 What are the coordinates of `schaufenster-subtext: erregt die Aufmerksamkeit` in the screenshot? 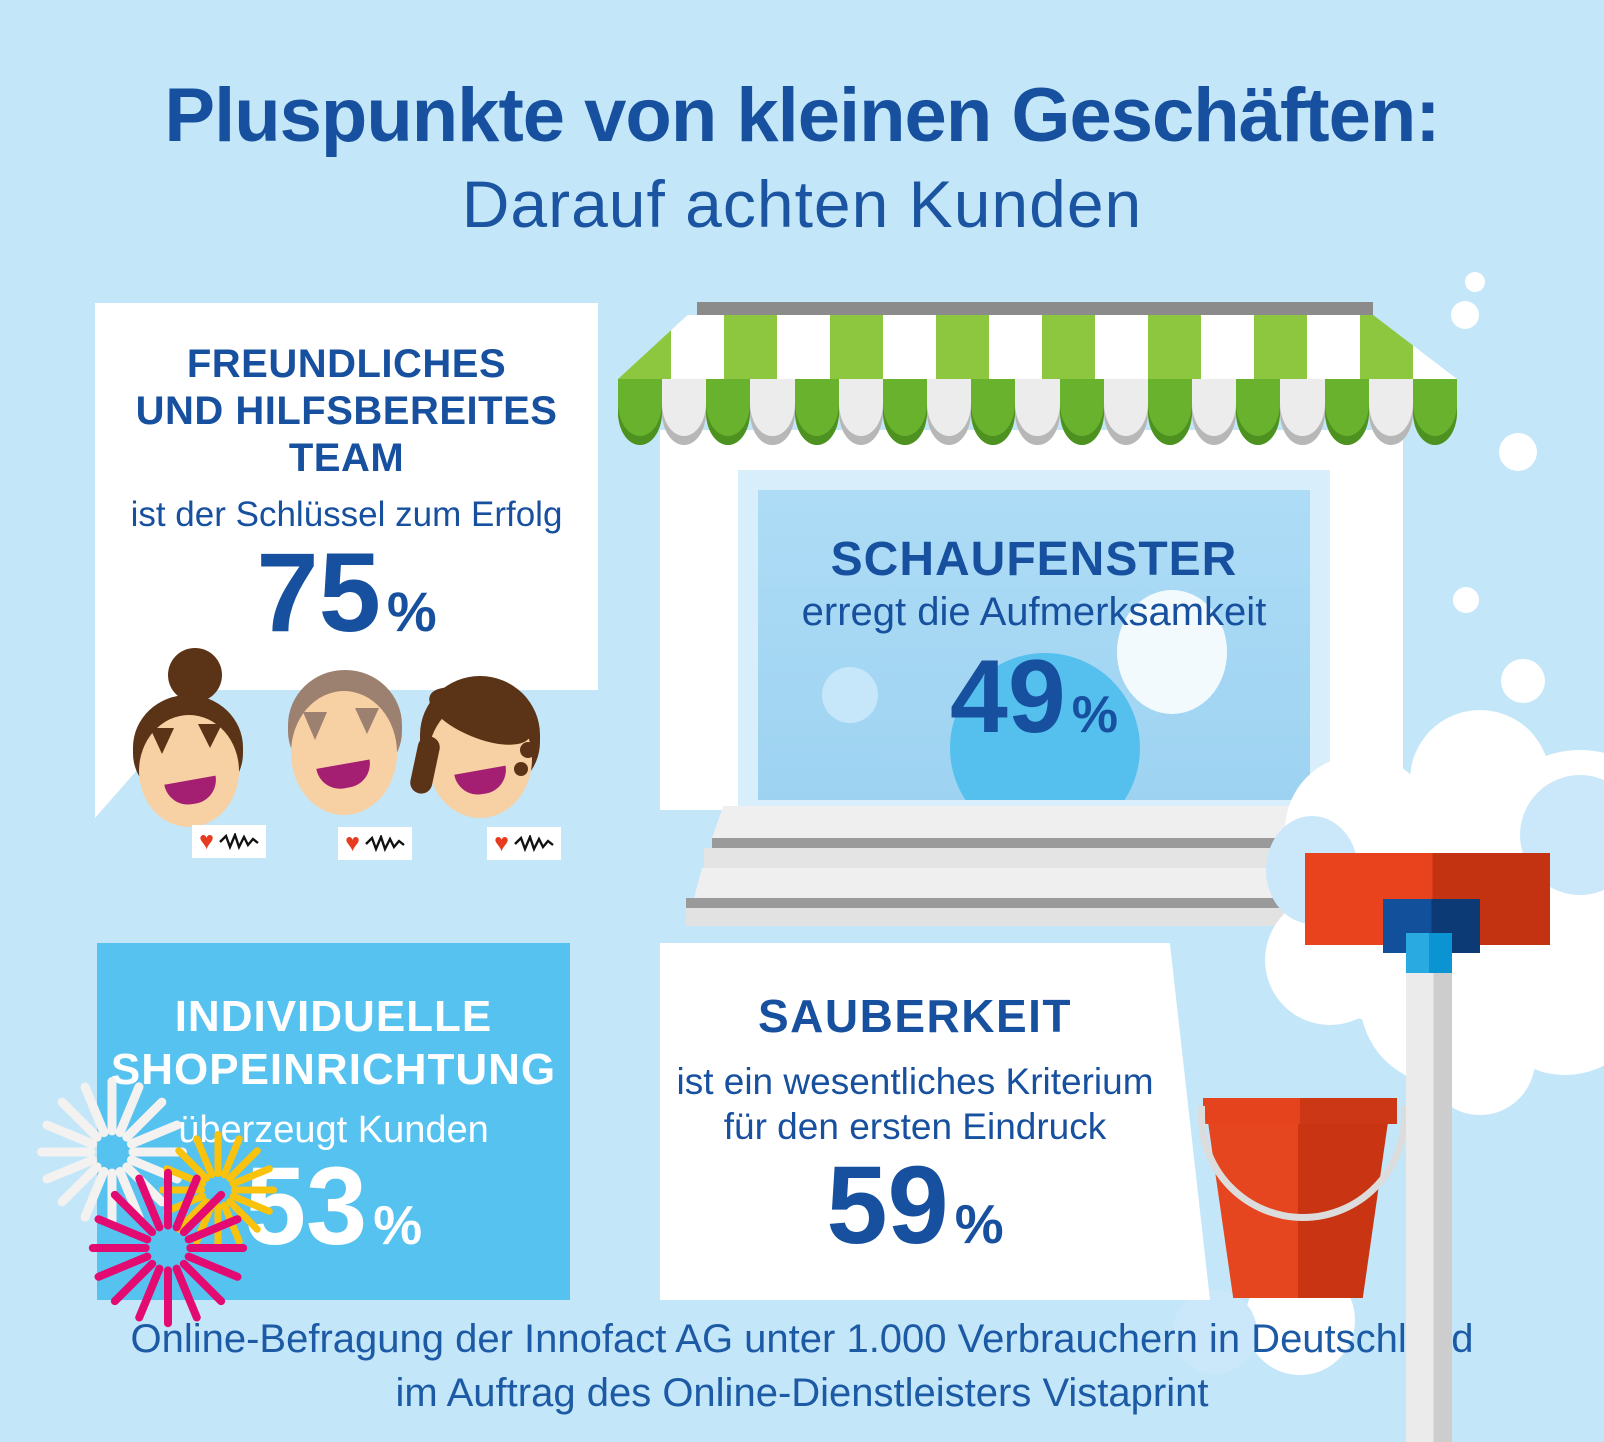 It's located at (1034, 612).